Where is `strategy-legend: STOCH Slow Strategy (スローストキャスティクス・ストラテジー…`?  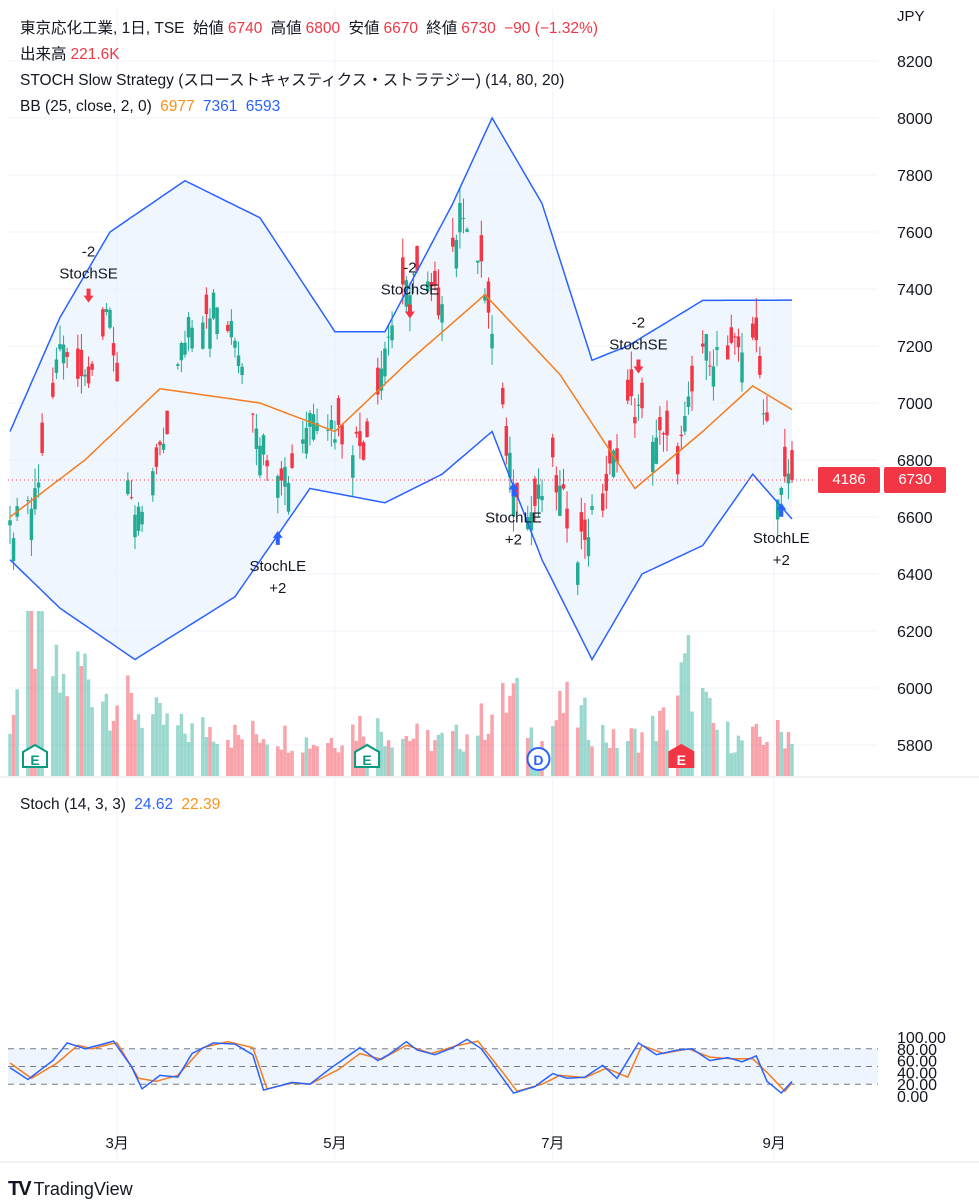
strategy-legend: STOCH Slow Strategy (スローストキャスティクス・ストラテジー… is located at coordinates (294, 81).